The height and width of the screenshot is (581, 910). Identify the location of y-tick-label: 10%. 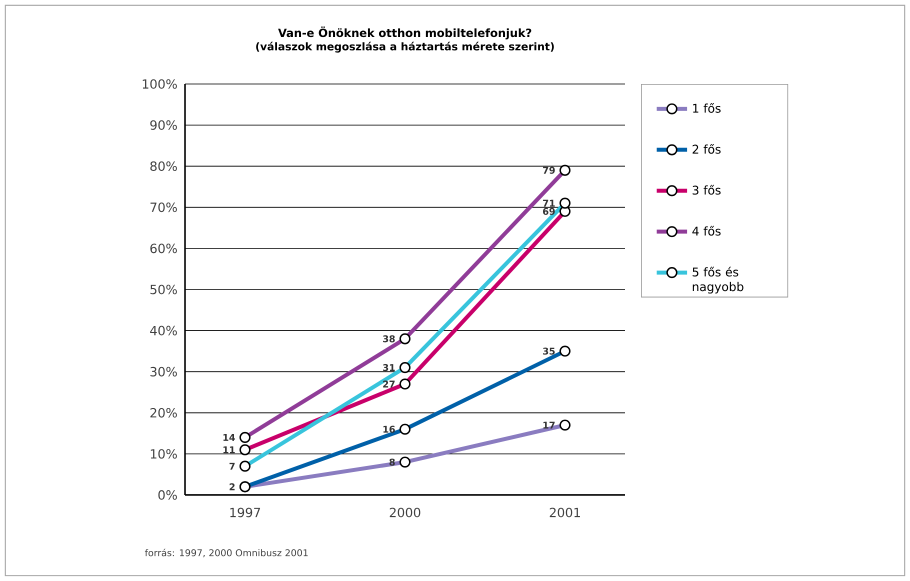
(163, 454).